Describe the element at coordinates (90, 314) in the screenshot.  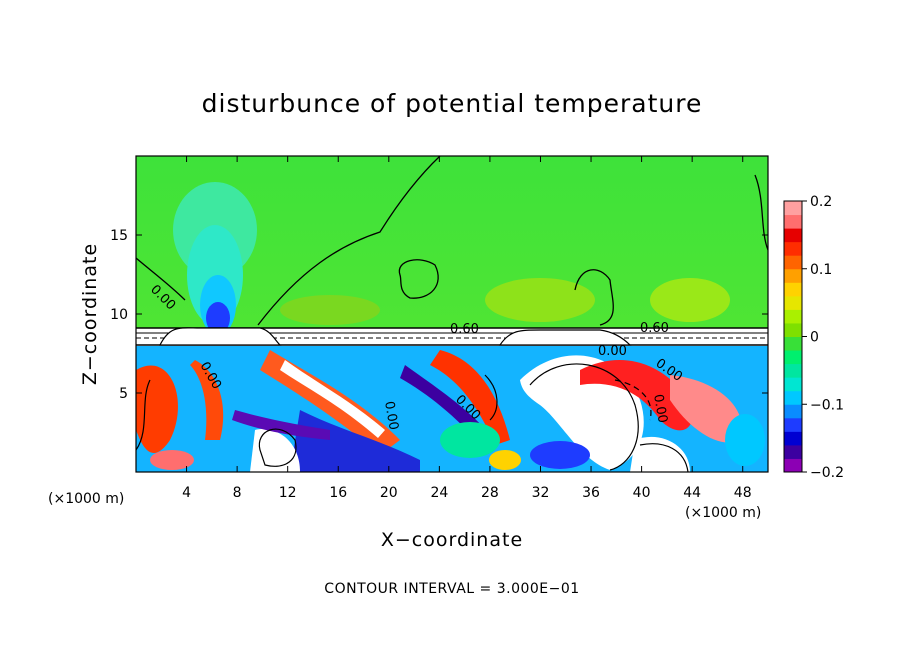
I see `y-axis-label: Z−coordinate` at that location.